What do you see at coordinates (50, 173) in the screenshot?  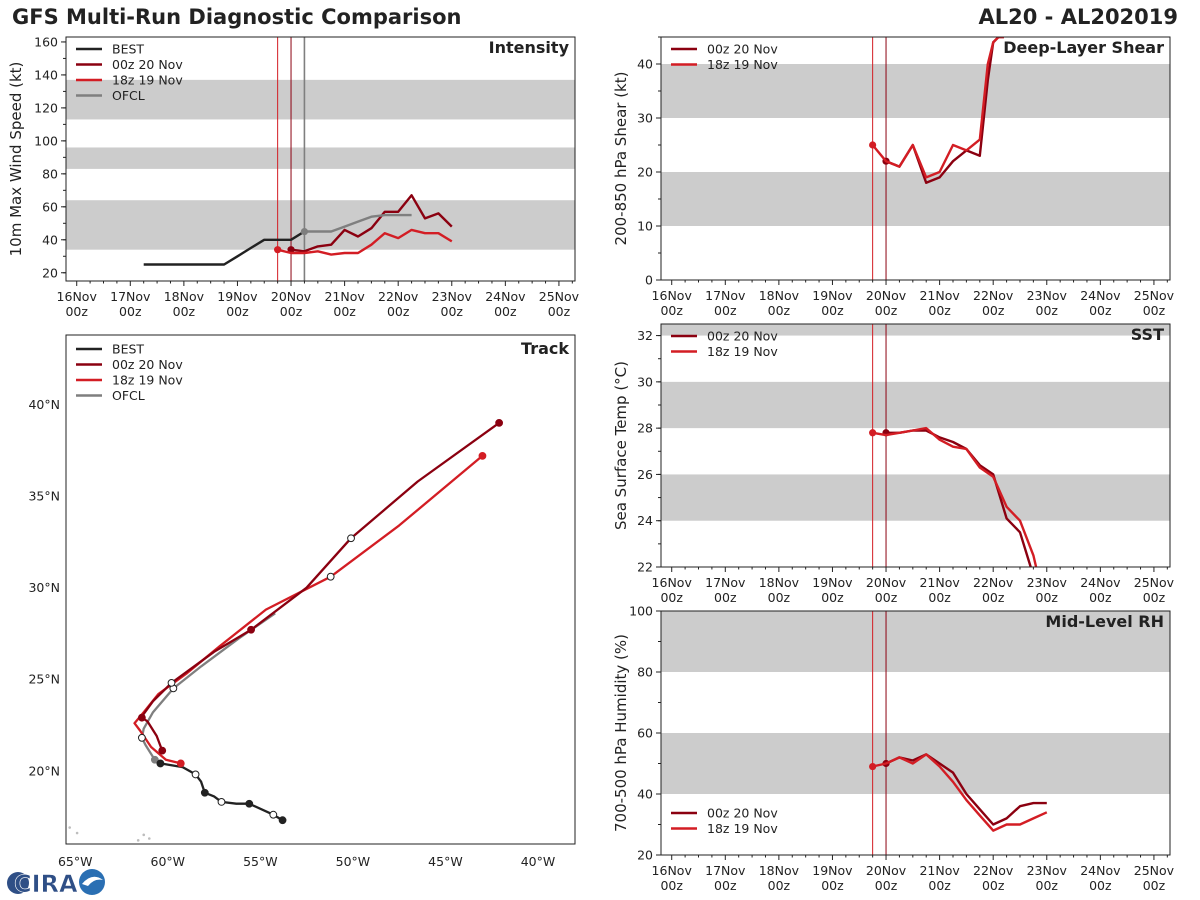 I see `intensity-ytick-label: 80` at bounding box center [50, 173].